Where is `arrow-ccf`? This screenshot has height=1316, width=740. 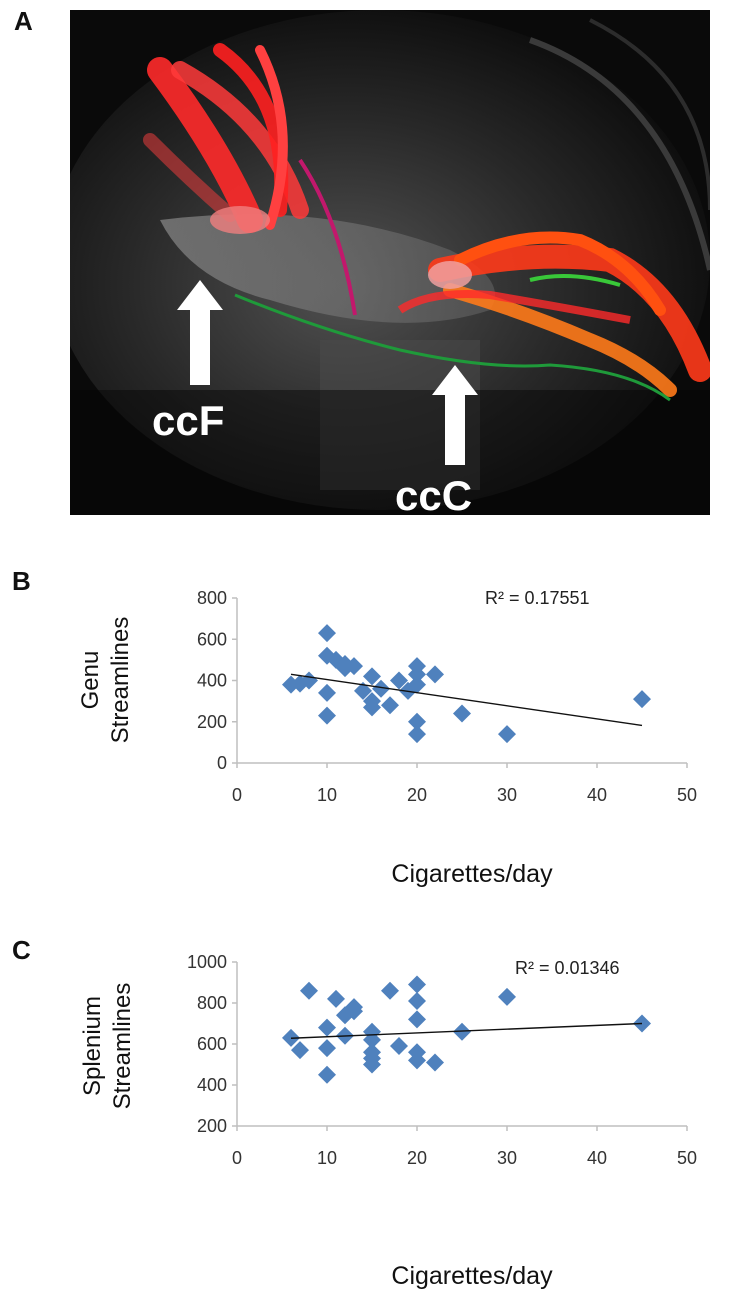 arrow-ccf is located at coordinates (200, 332).